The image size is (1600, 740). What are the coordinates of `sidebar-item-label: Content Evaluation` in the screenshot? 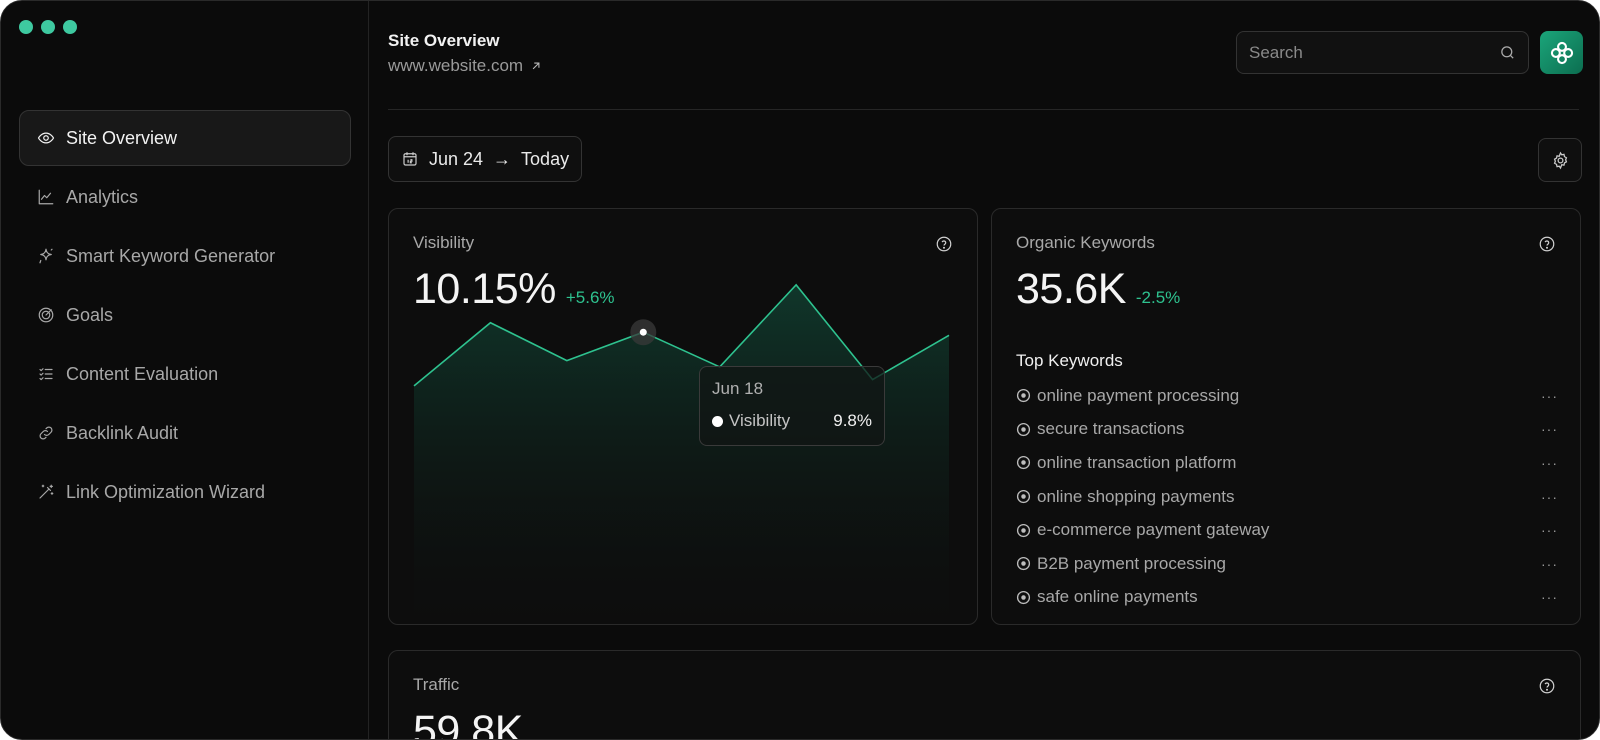 It's located at (142, 373).